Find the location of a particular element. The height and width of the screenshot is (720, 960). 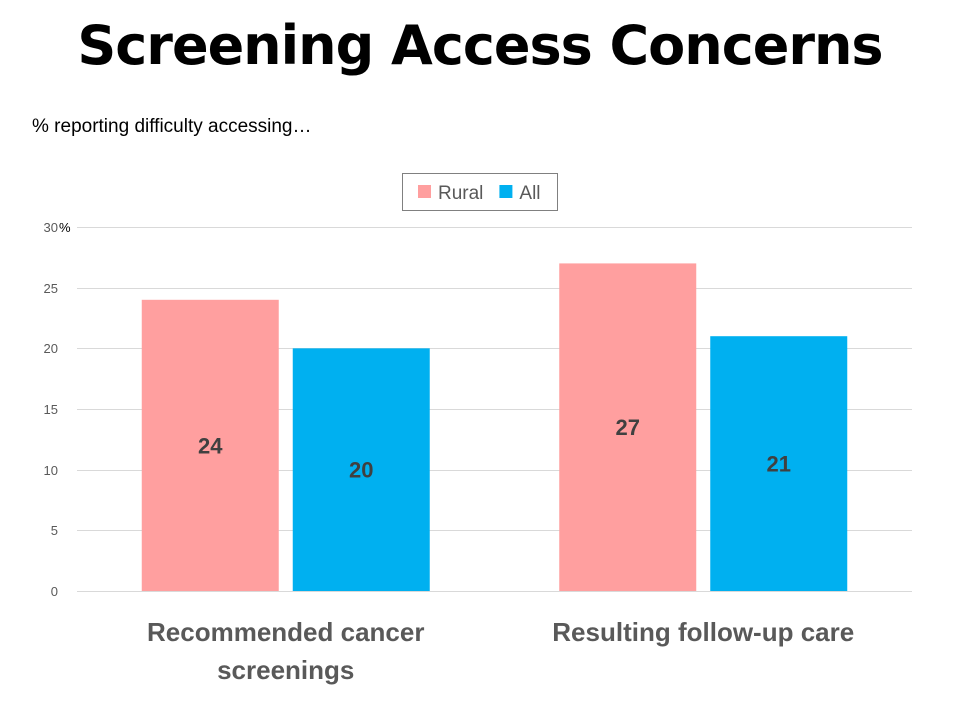

y-tick-label: 30 is located at coordinates (51, 227).